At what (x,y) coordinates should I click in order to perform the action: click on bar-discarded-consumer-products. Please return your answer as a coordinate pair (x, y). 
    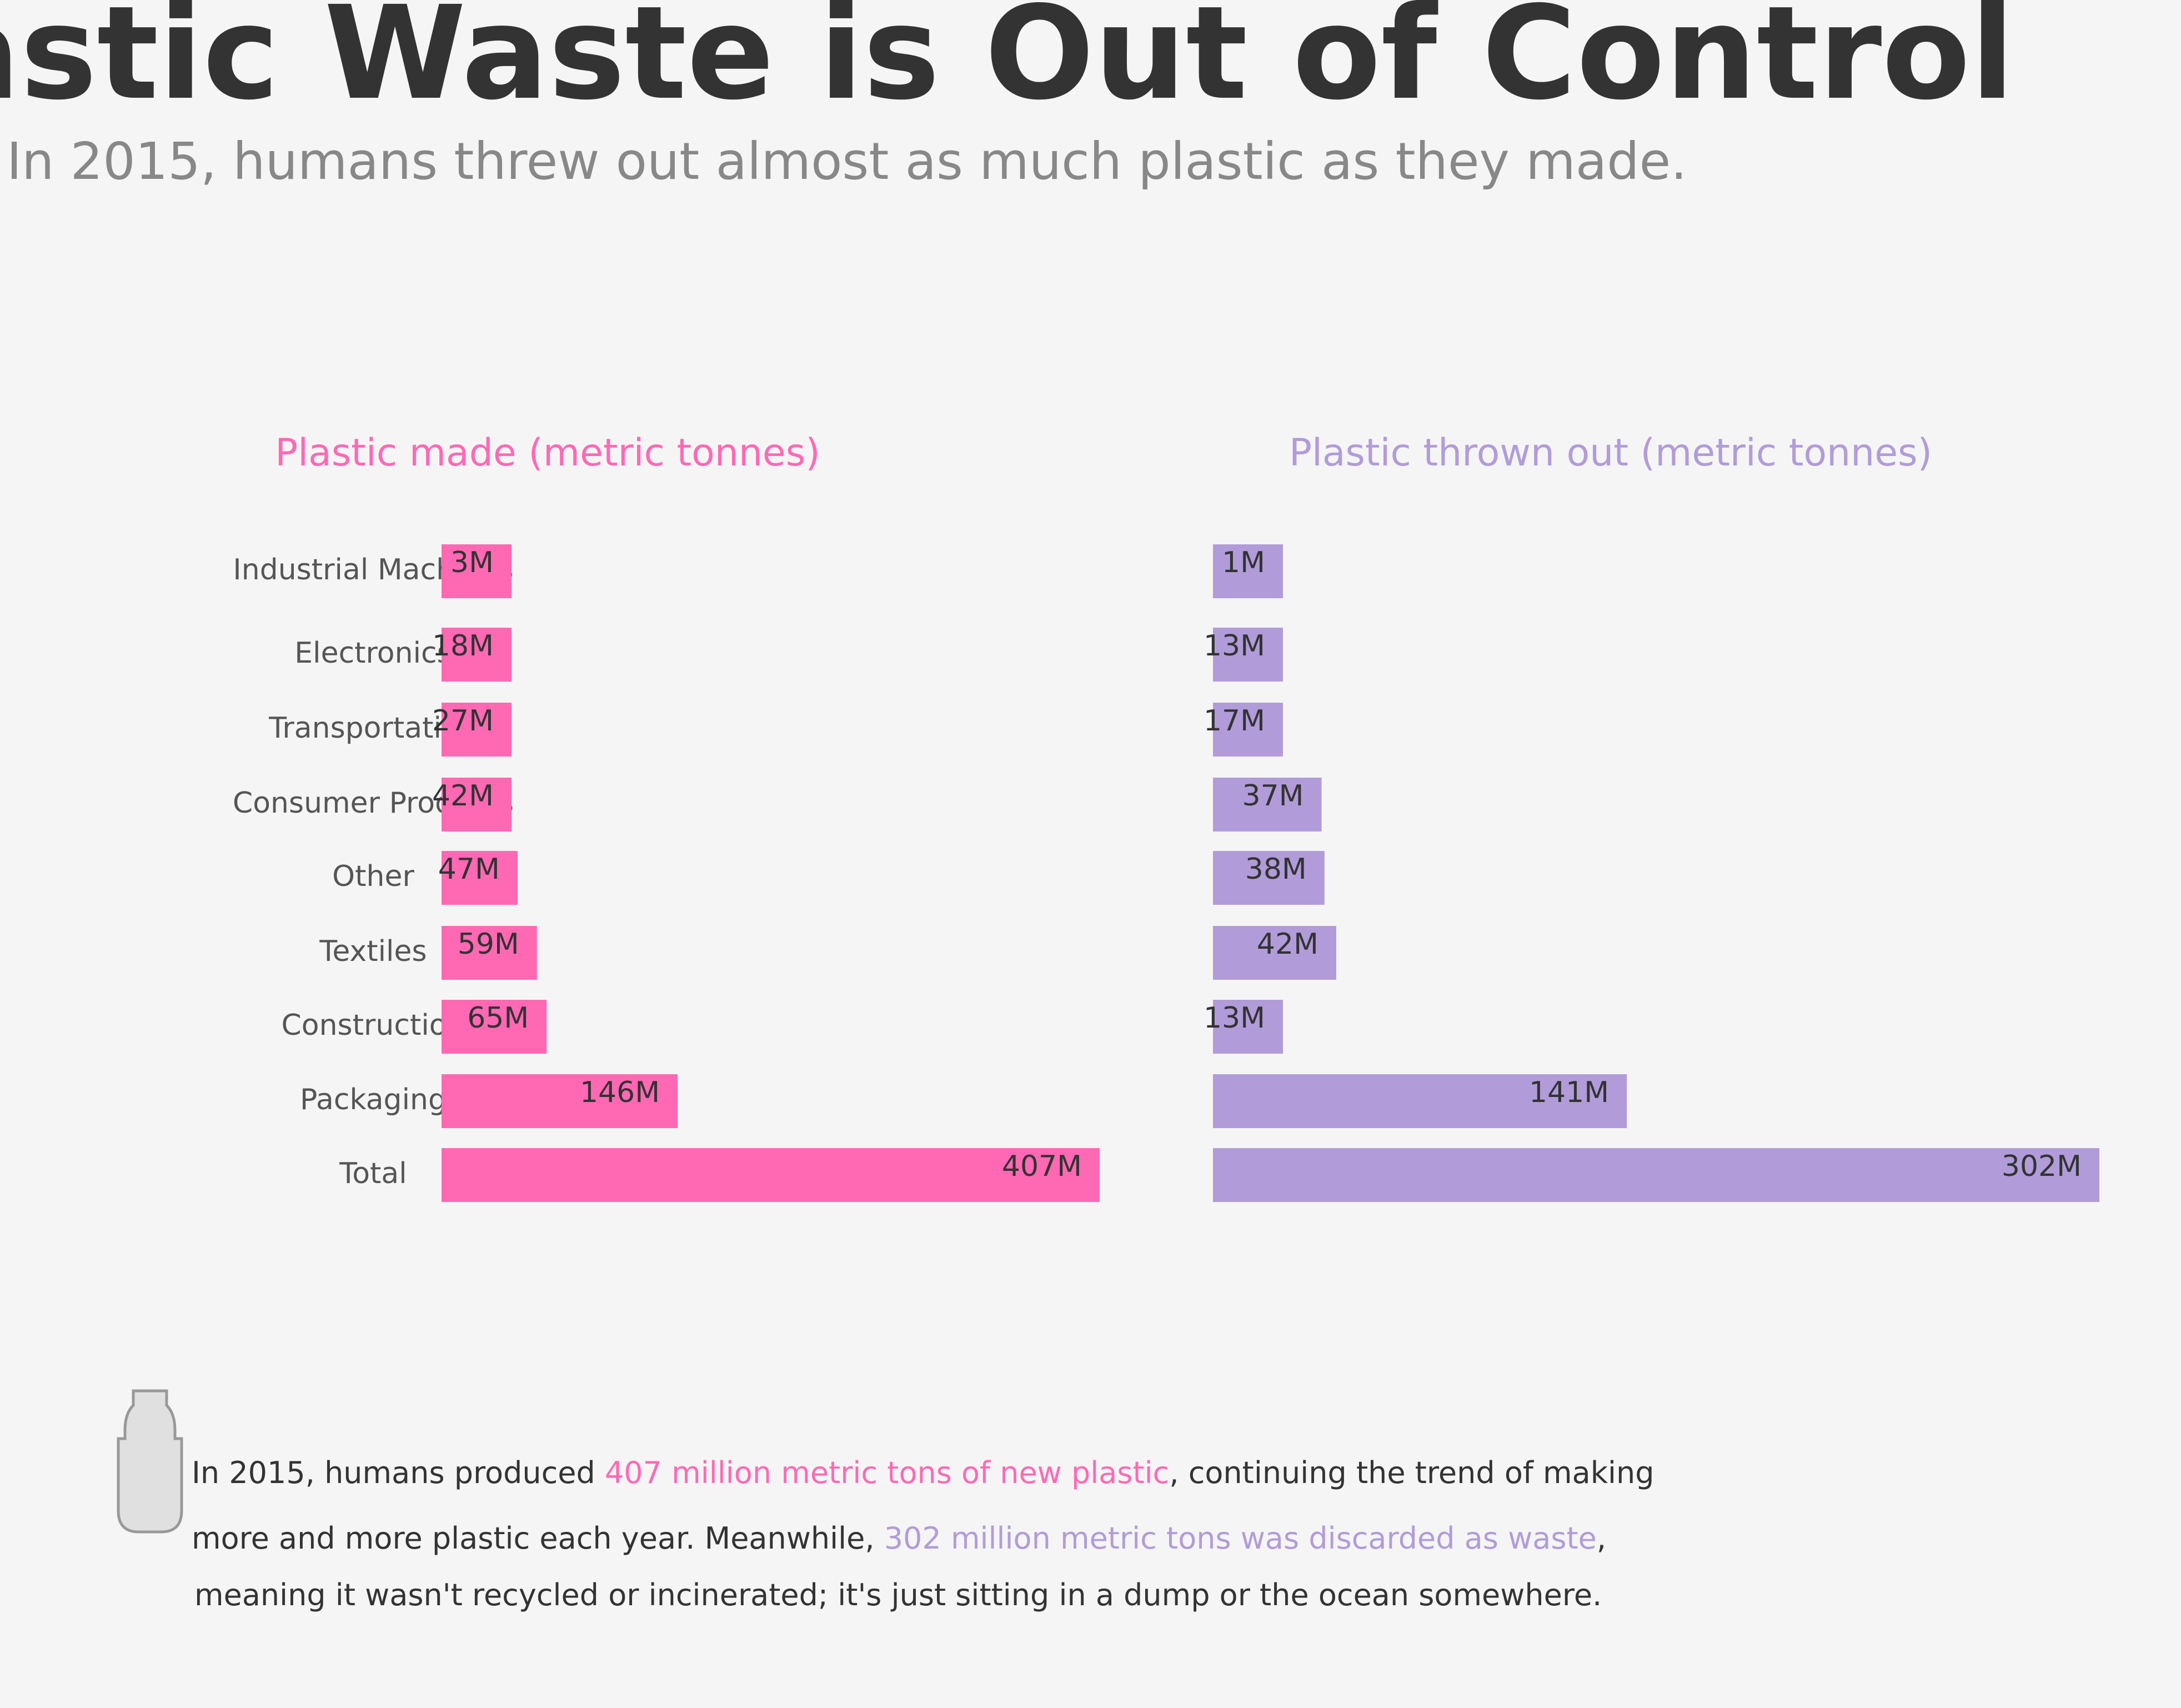
    Looking at the image, I should click on (1268, 805).